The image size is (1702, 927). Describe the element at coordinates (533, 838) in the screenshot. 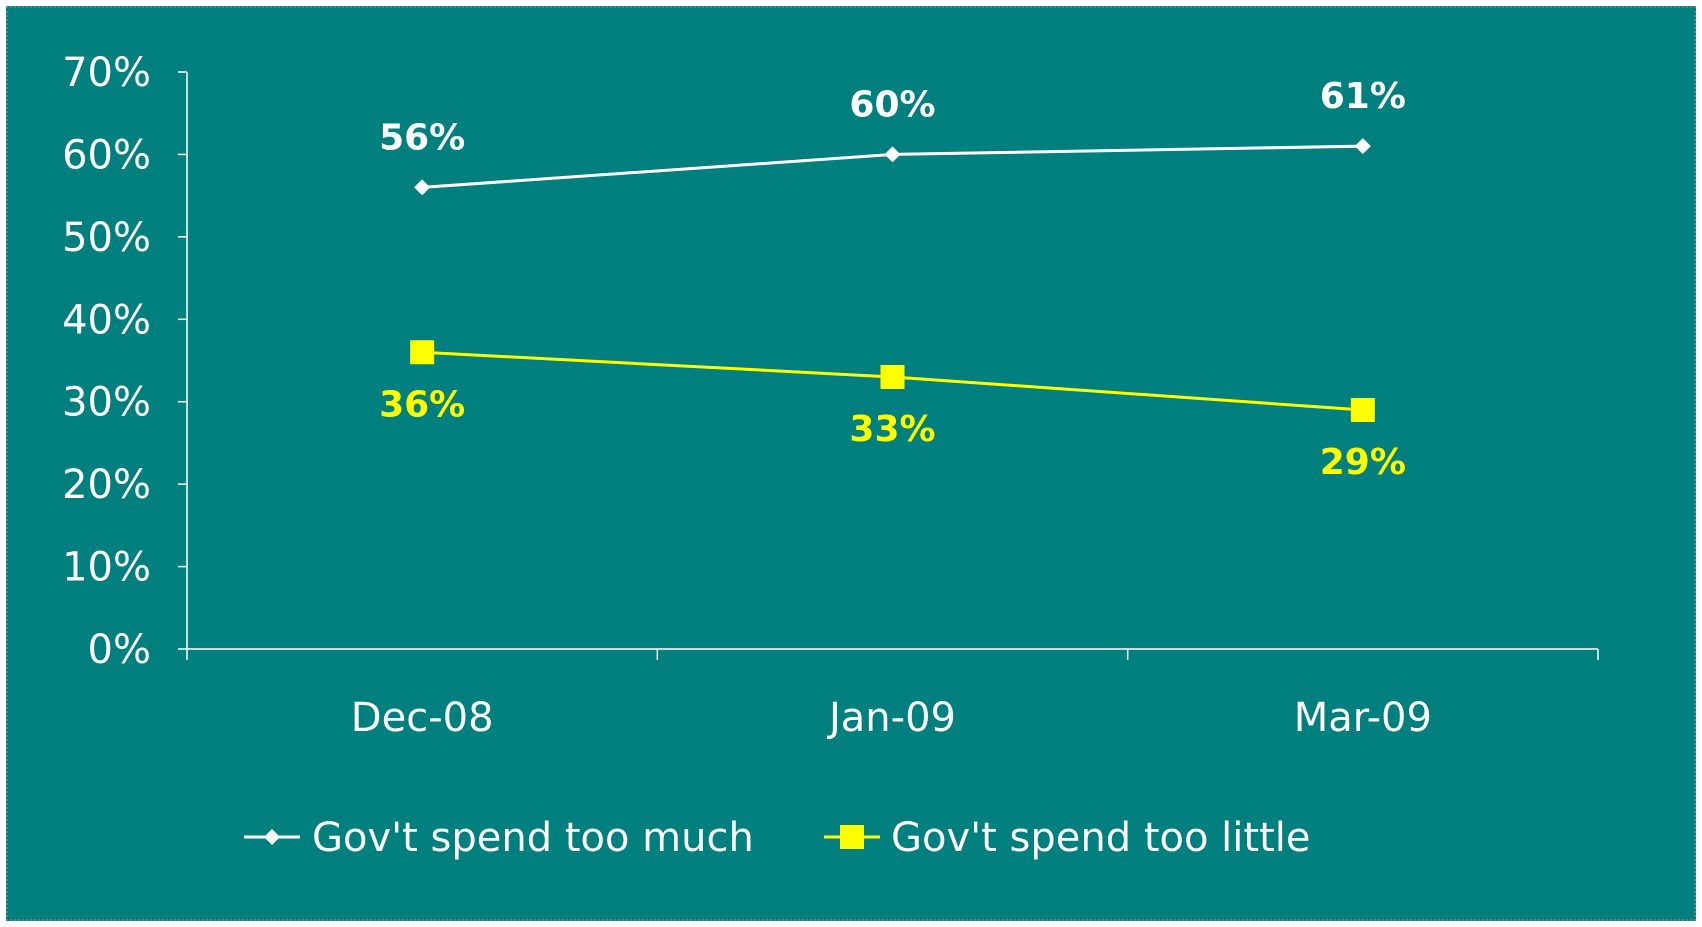

I see `legend-label: Gov't spend too much` at that location.